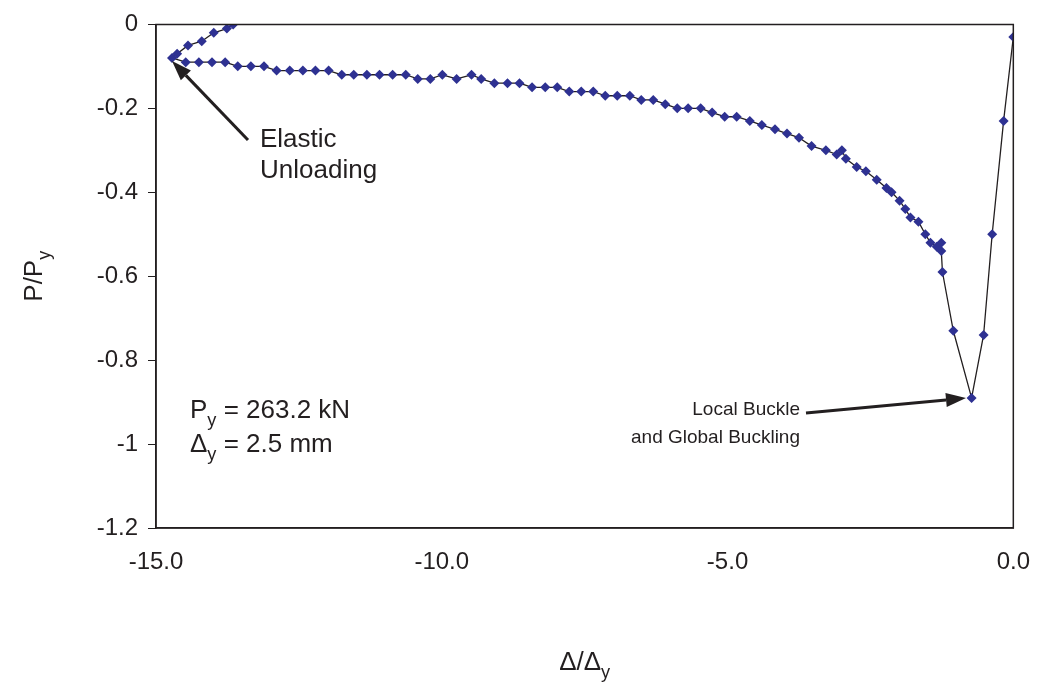 Image resolution: width=1042 pixels, height=686 pixels. What do you see at coordinates (117, 526) in the screenshot?
I see `y-tick-label: -1.2` at bounding box center [117, 526].